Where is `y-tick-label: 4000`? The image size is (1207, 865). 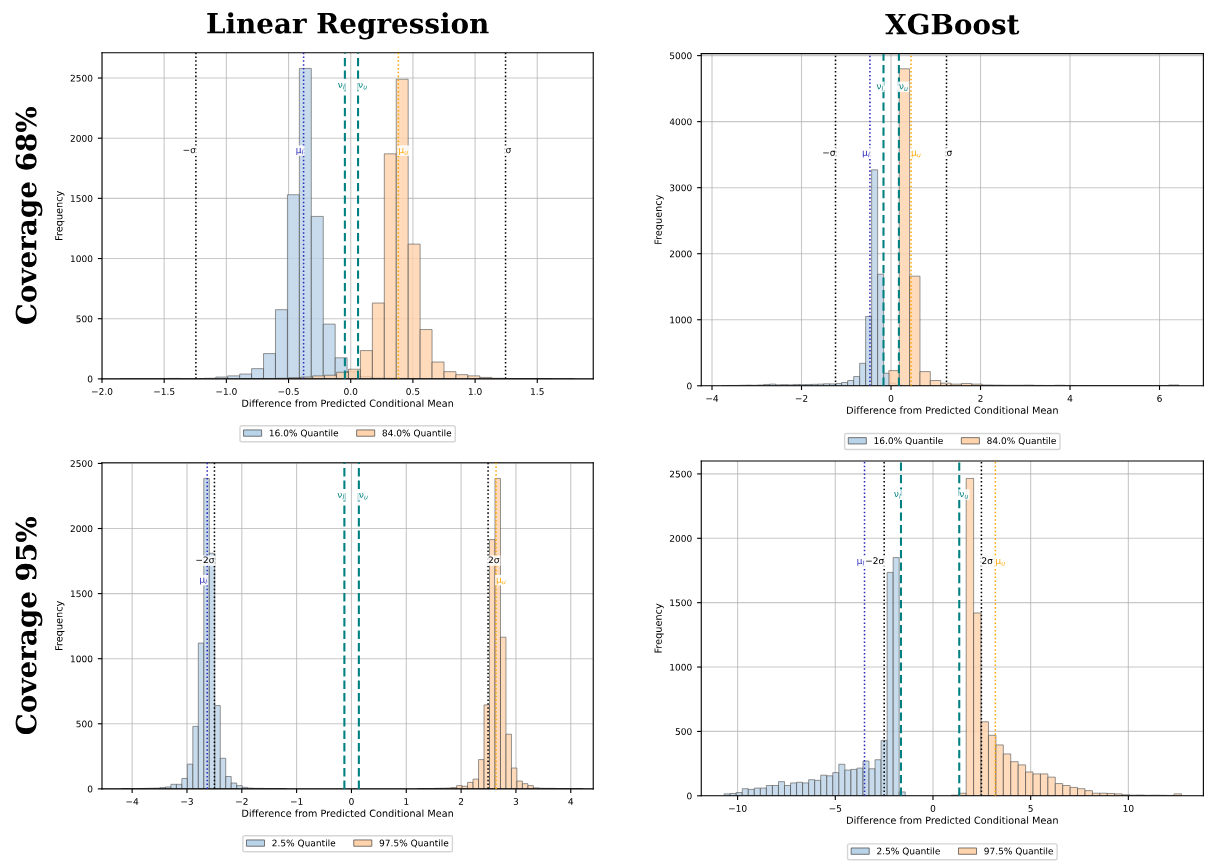
y-tick-label: 4000 is located at coordinates (680, 122).